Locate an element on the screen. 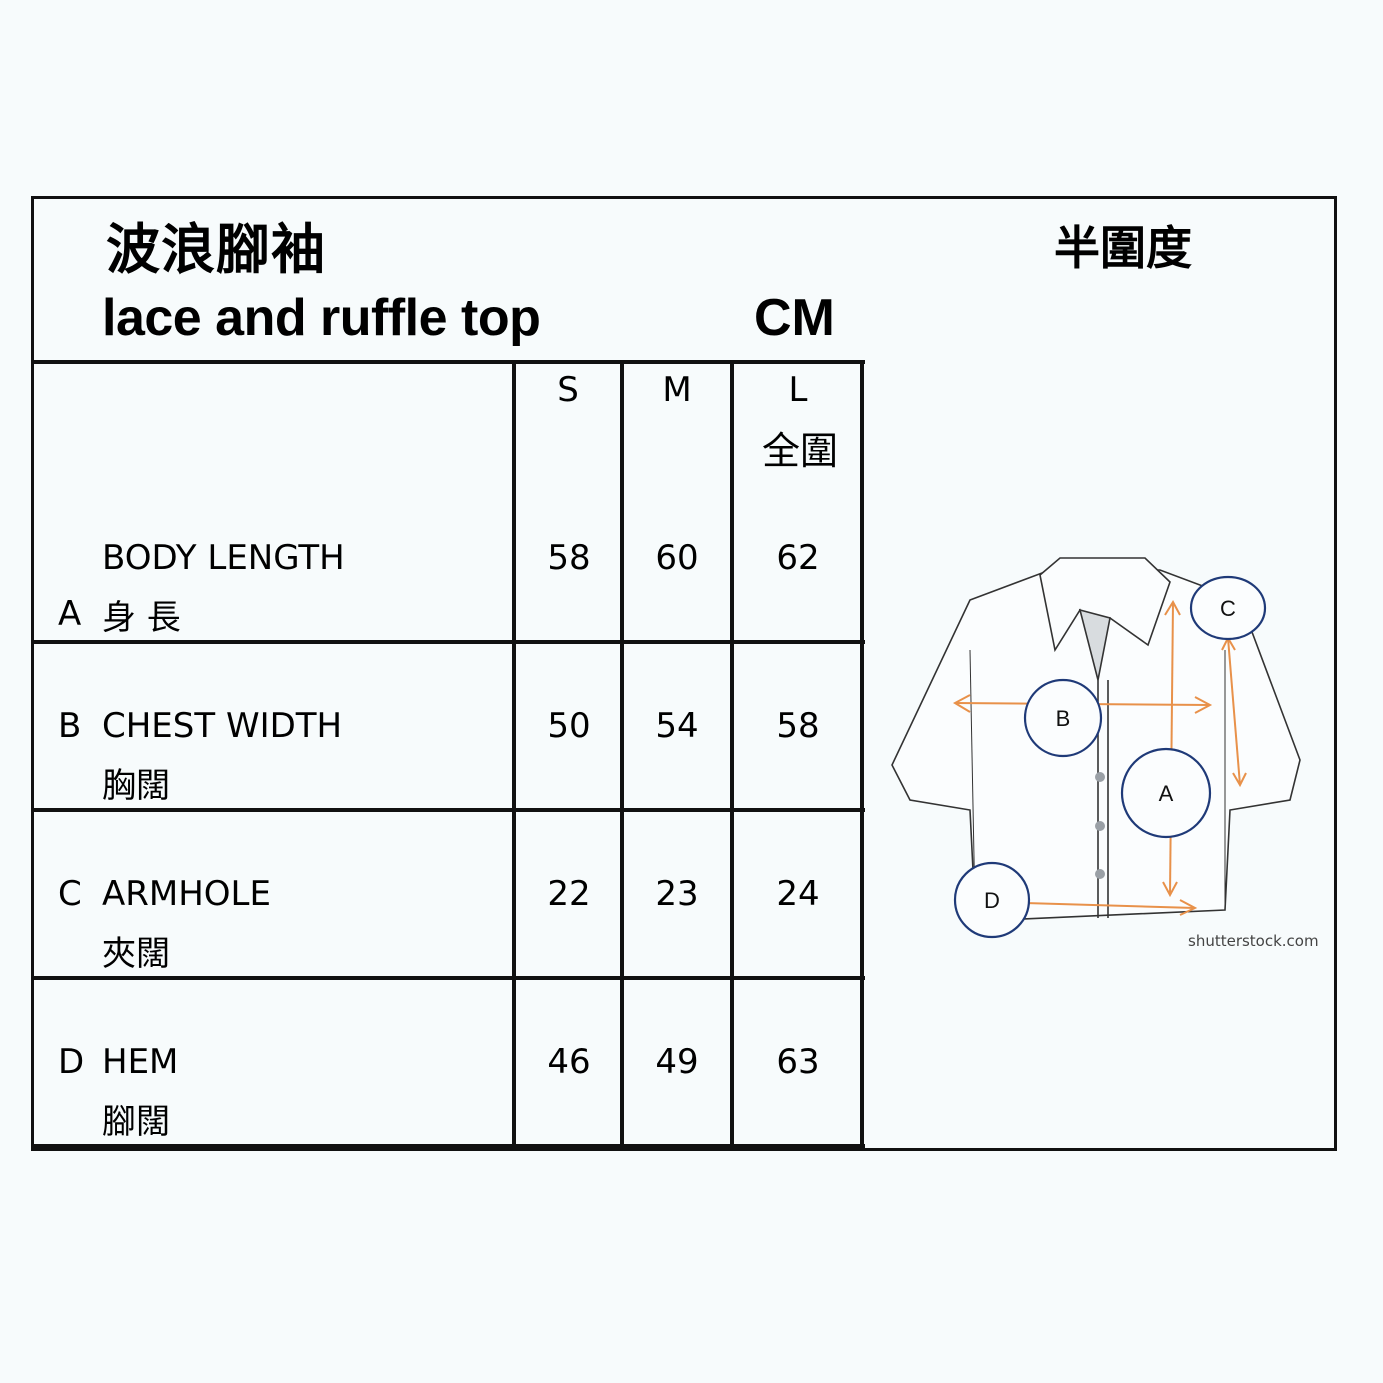  cell-value: 46 is located at coordinates (569, 1062).